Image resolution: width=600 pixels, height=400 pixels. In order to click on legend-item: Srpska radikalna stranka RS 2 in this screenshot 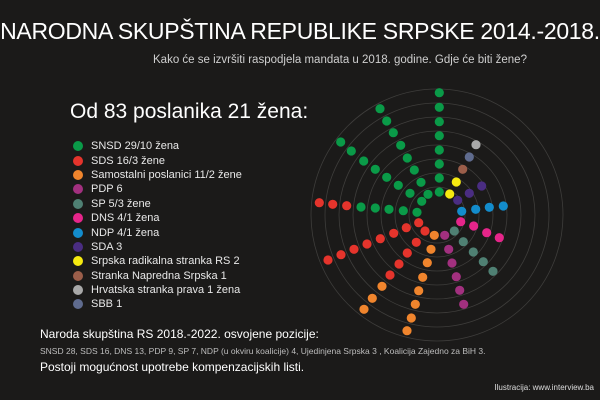, I will do `click(156, 261)`.